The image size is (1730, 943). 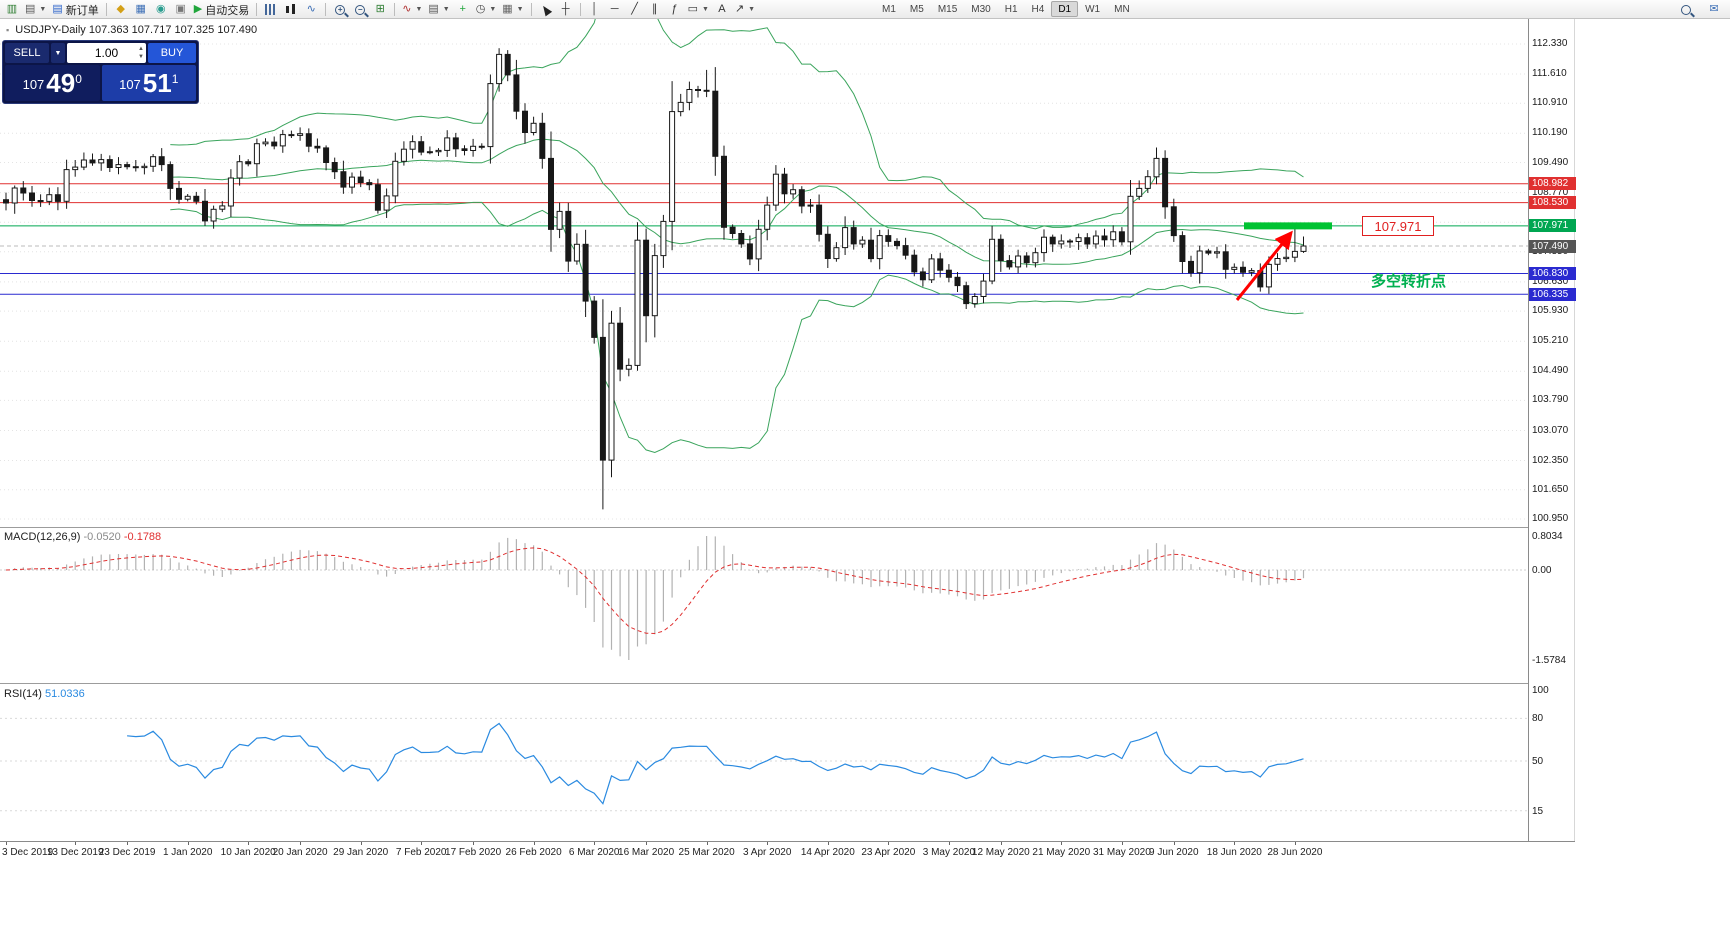 What do you see at coordinates (1011, 9) in the screenshot?
I see `timeframe-h1: H1` at bounding box center [1011, 9].